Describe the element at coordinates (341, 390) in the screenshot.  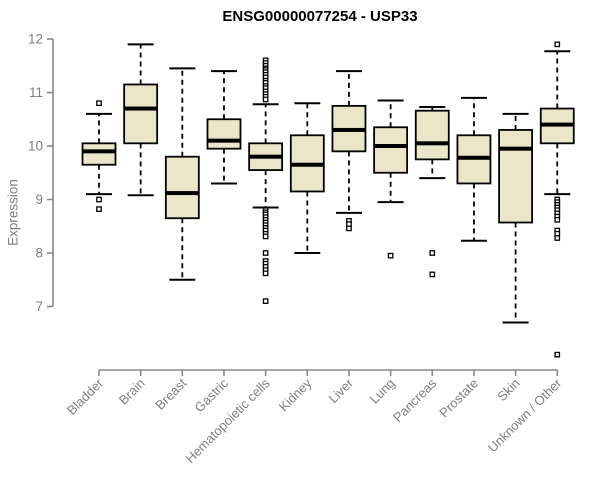
I see `x-category-label-liver: Liver` at that location.